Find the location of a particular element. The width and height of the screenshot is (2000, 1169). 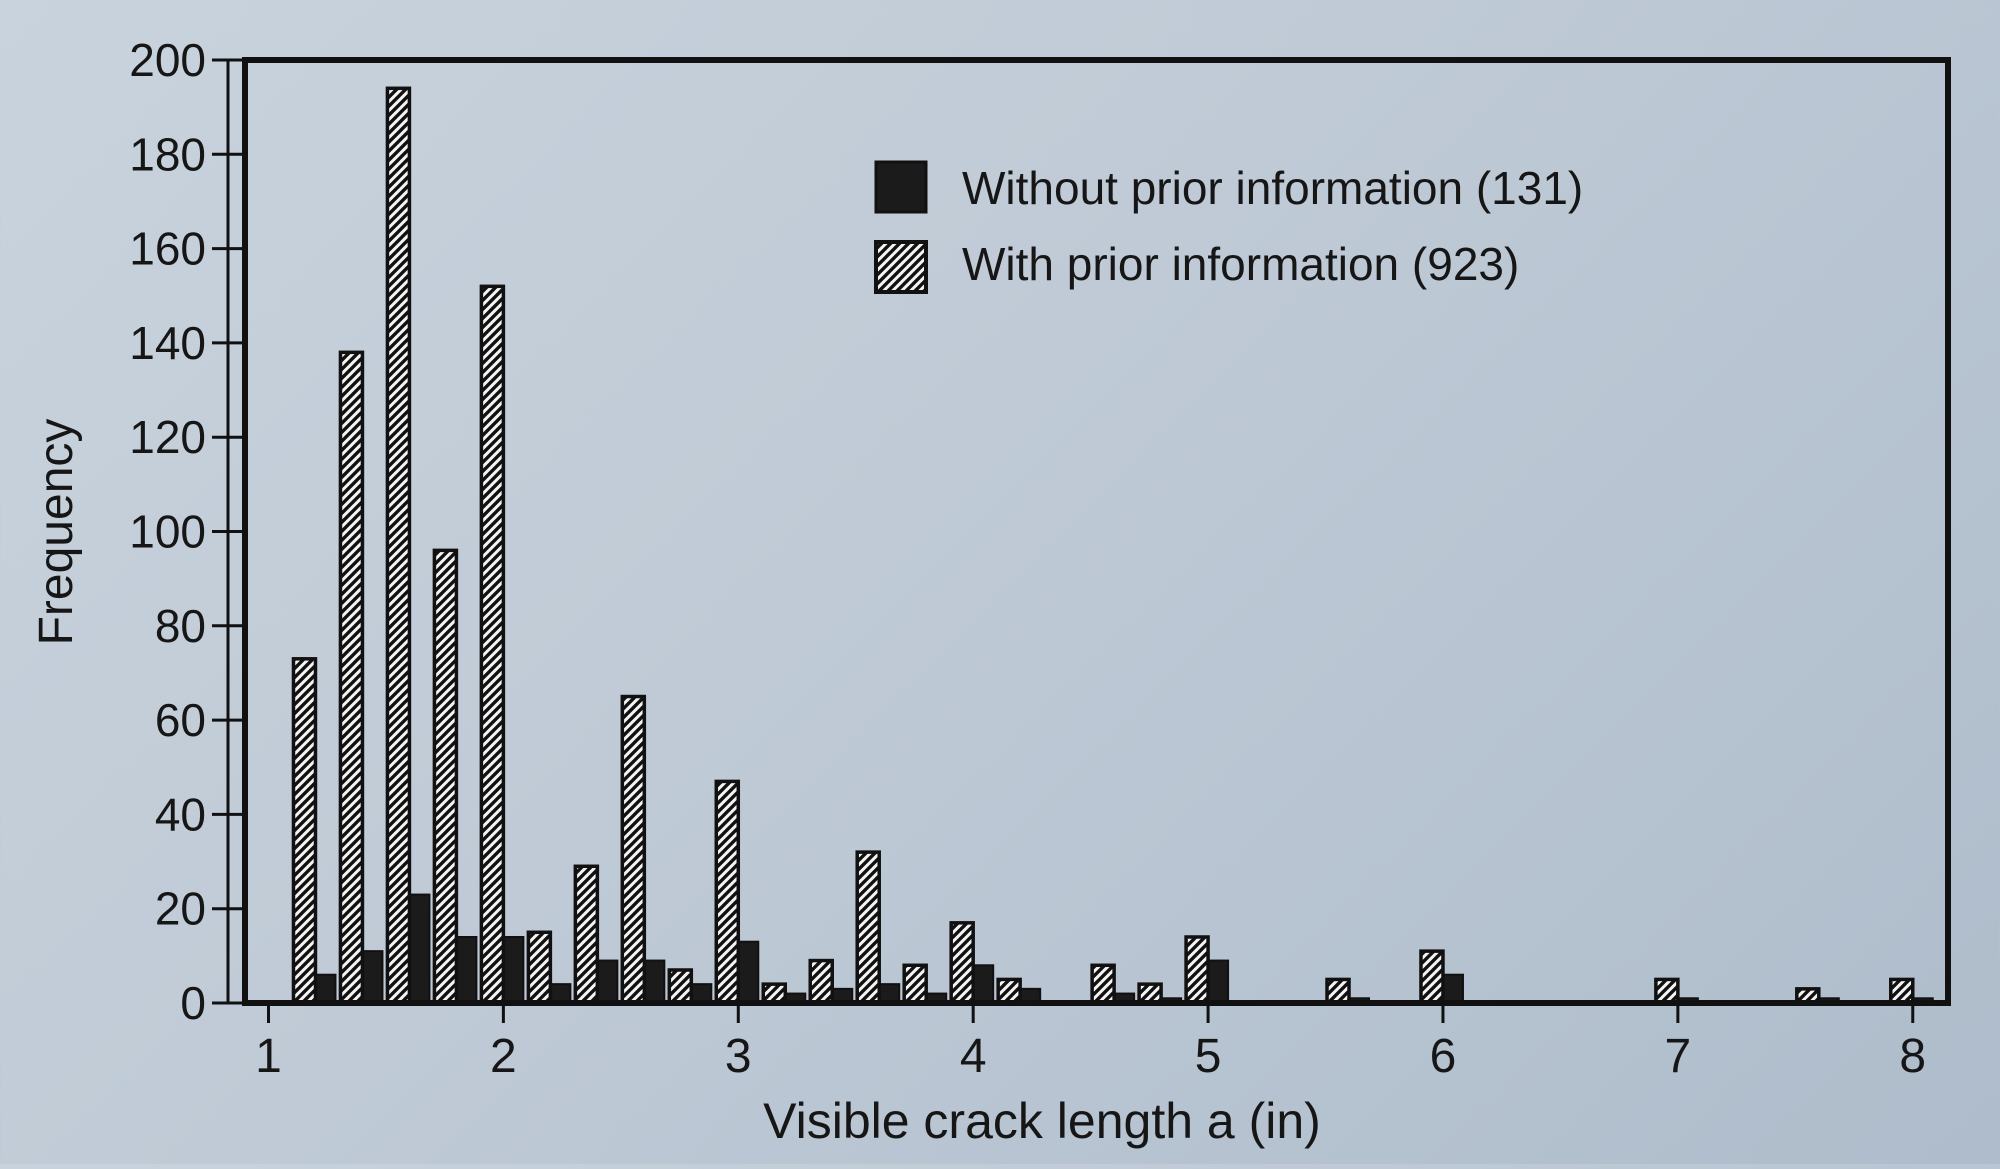

legend-label-with-prior: With prior information (923) is located at coordinates (1240, 264).